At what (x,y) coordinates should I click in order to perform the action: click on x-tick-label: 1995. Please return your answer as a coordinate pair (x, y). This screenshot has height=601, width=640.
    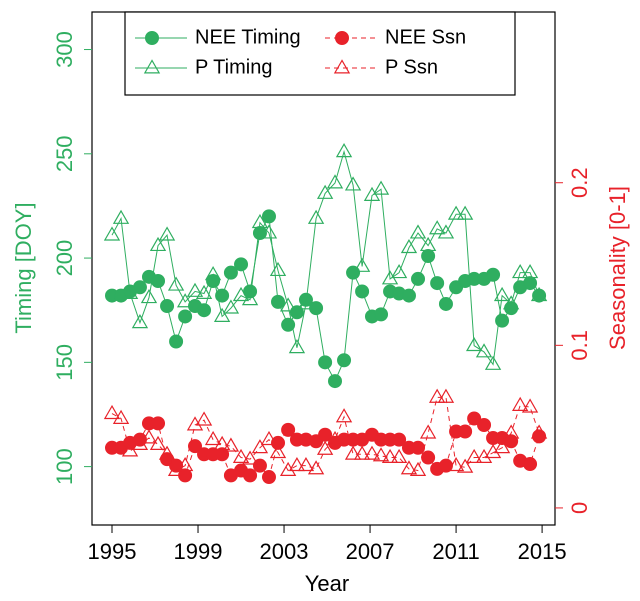
    Looking at the image, I should click on (112, 551).